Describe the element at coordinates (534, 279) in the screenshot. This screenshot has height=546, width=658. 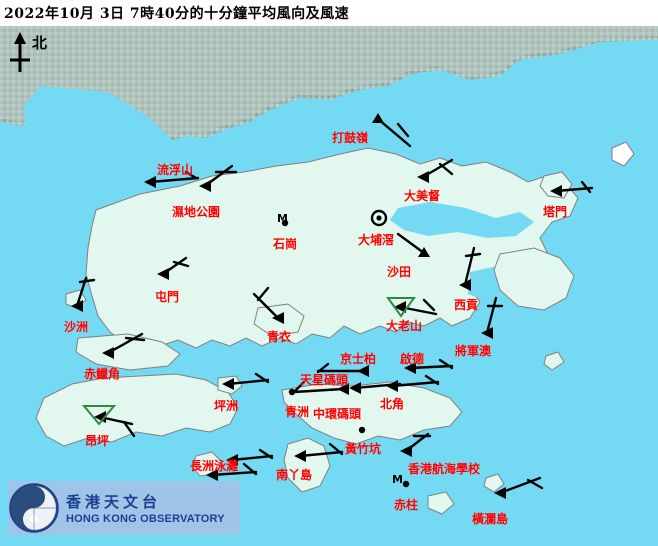
I see `sai-kung-peninsula` at that location.